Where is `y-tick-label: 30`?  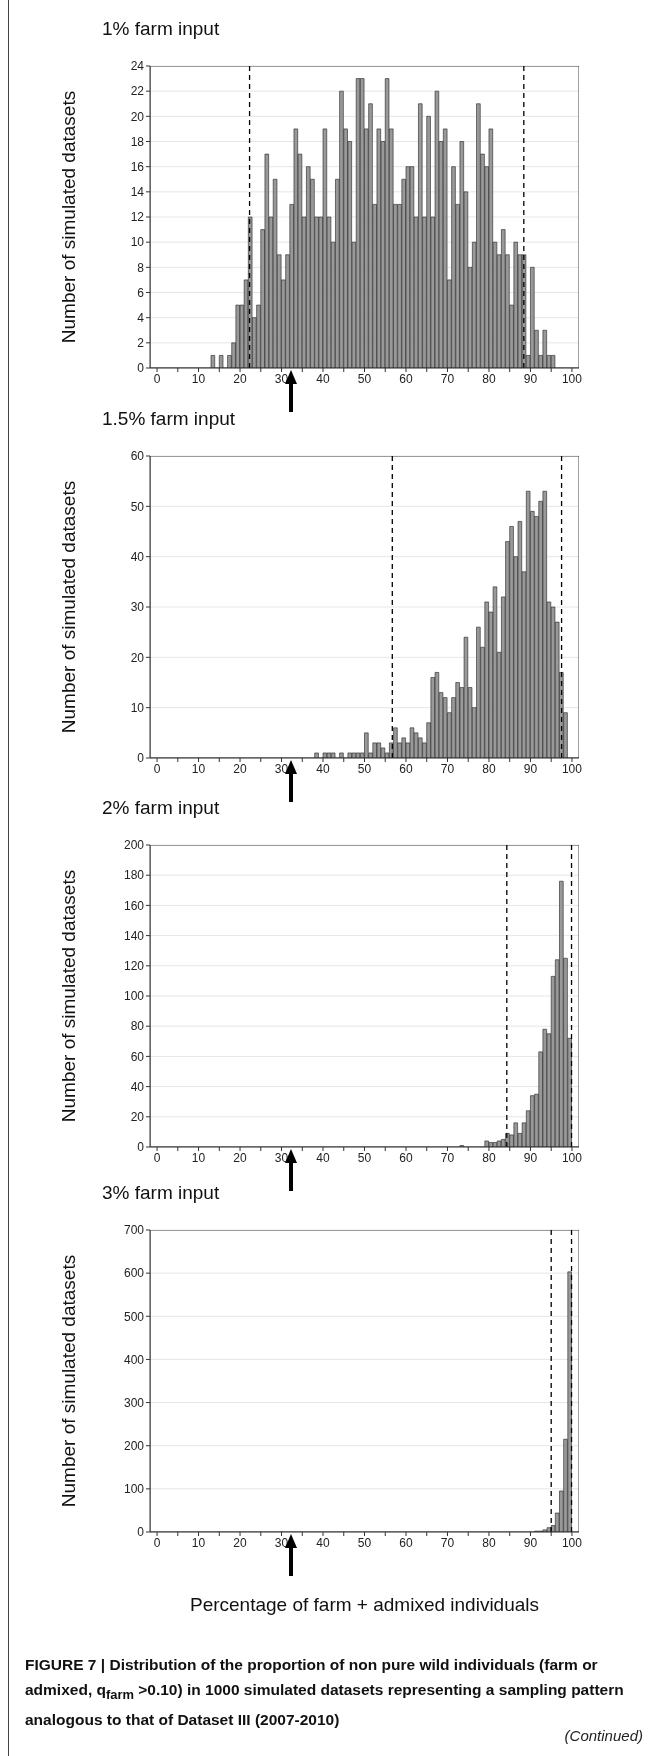
y-tick-label: 30 is located at coordinates (137, 607).